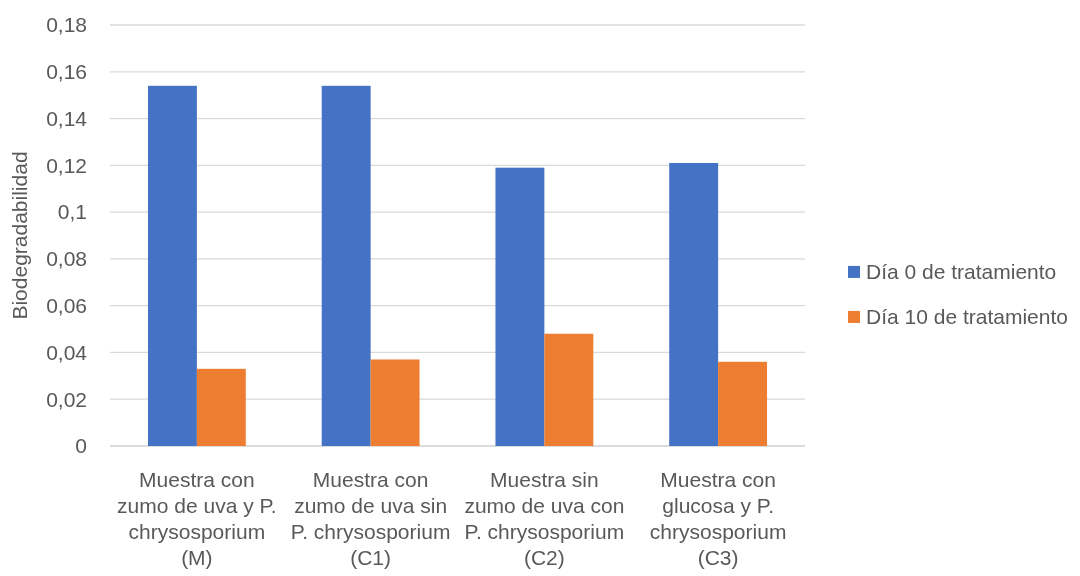  What do you see at coordinates (66, 306) in the screenshot?
I see `y-tick-label: 0,06` at bounding box center [66, 306].